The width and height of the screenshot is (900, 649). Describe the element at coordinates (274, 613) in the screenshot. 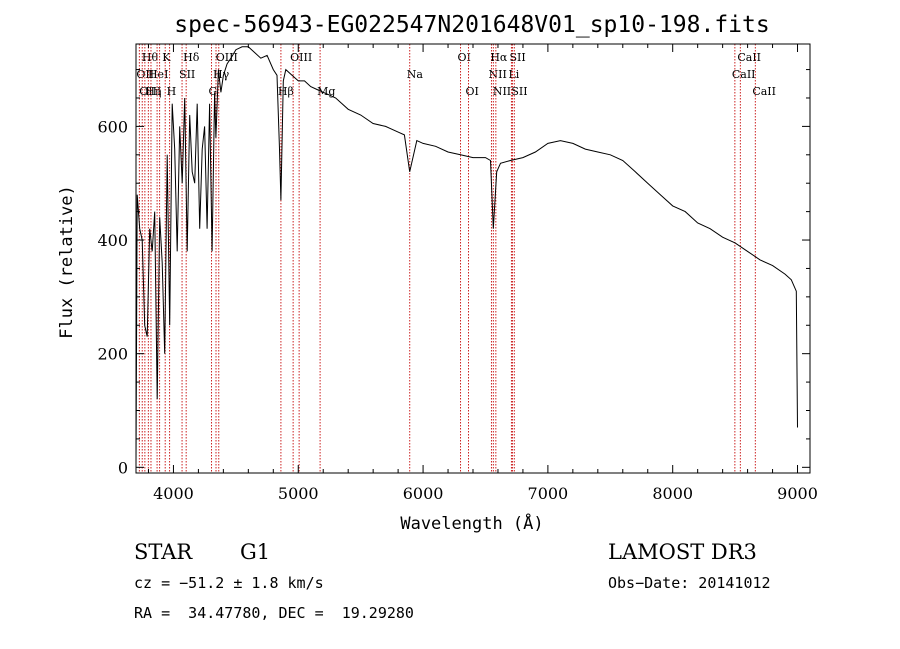

I see `coordinates: RA = 34.47780, DEC = 19.29280` at that location.